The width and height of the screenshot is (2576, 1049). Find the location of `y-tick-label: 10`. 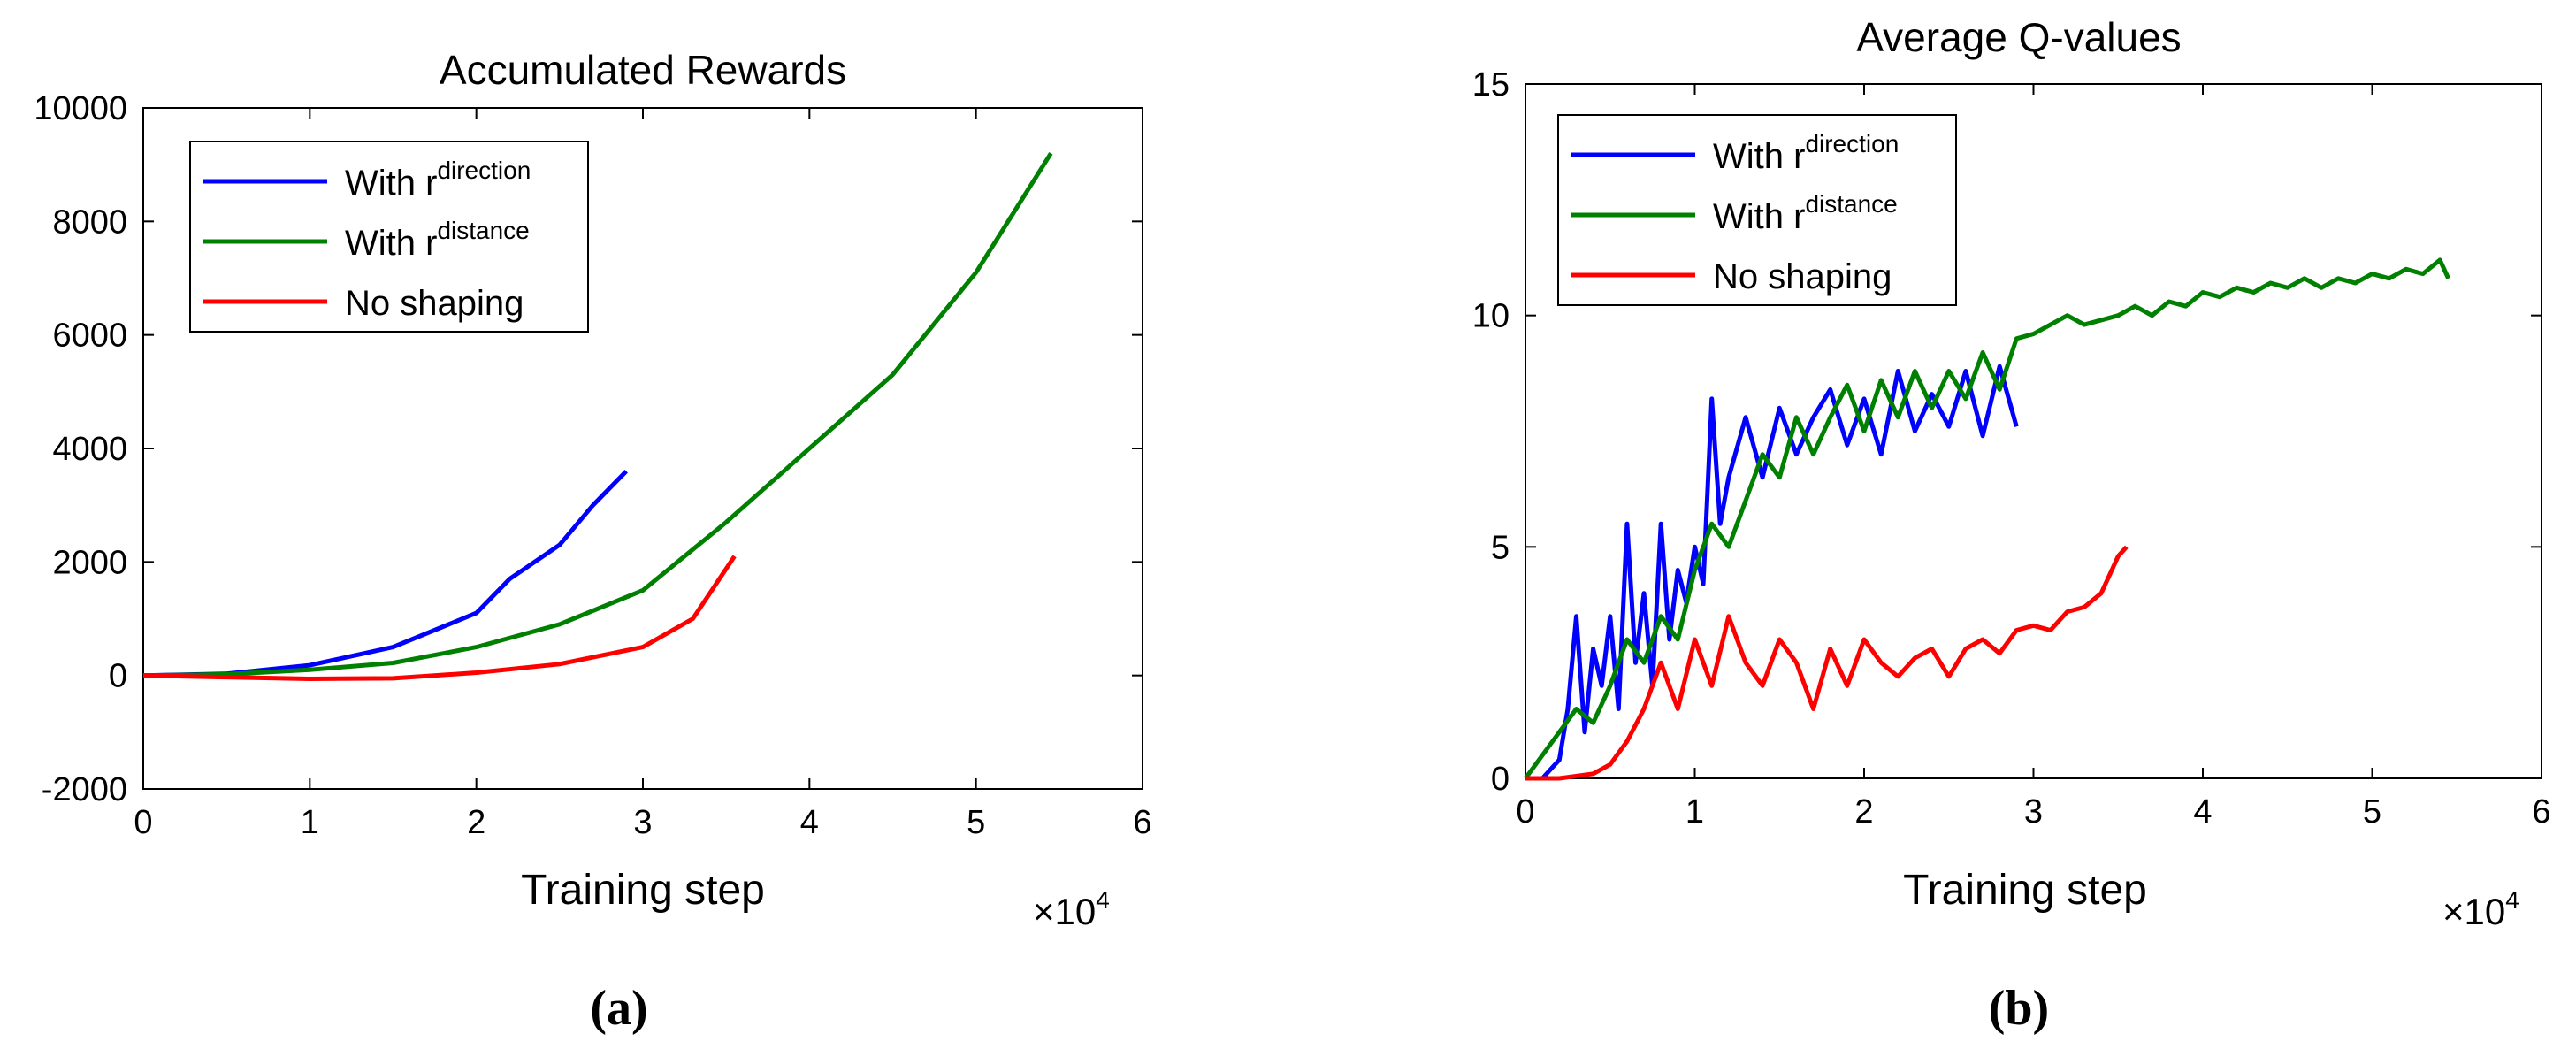

y-tick-label: 10 is located at coordinates (1491, 316).